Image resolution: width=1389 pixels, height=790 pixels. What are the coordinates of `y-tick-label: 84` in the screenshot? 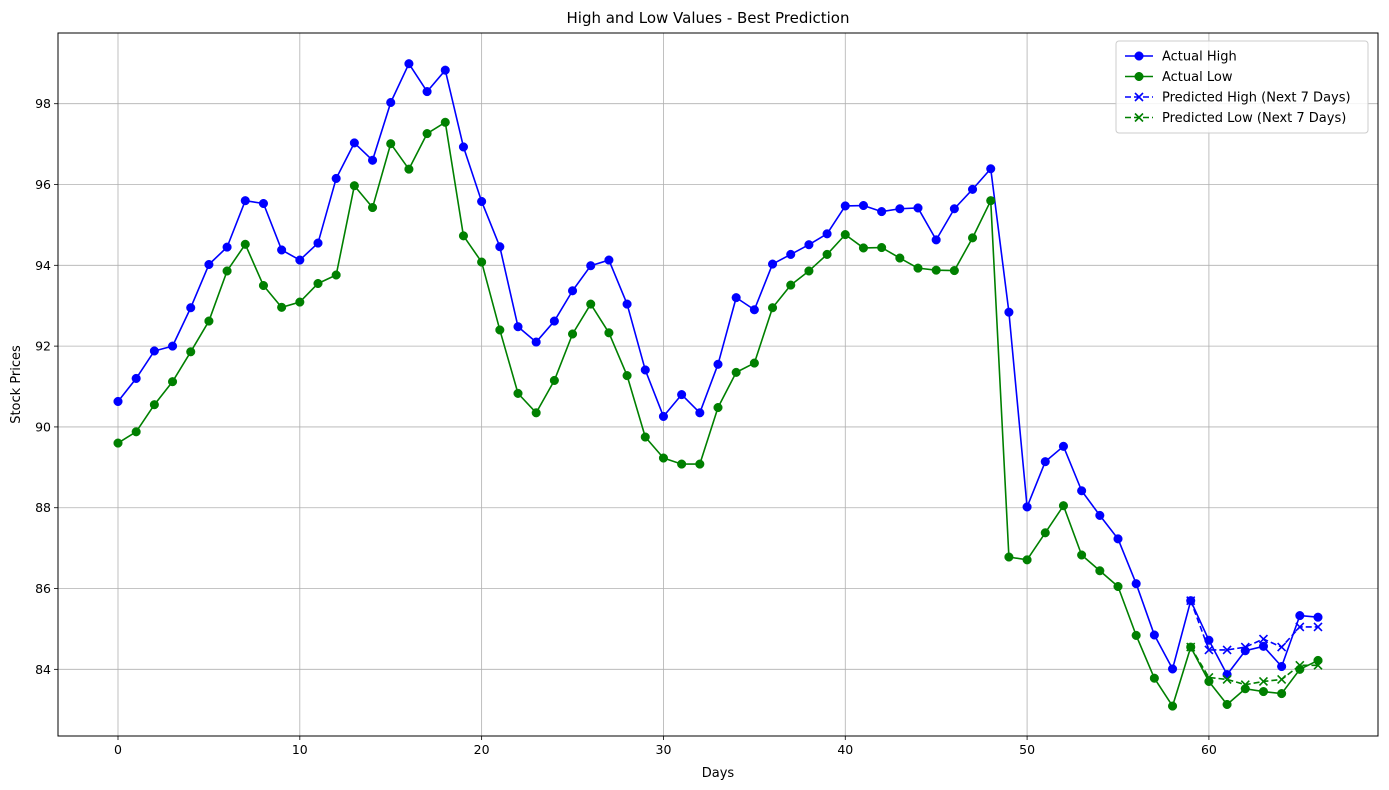 It's located at (43, 669).